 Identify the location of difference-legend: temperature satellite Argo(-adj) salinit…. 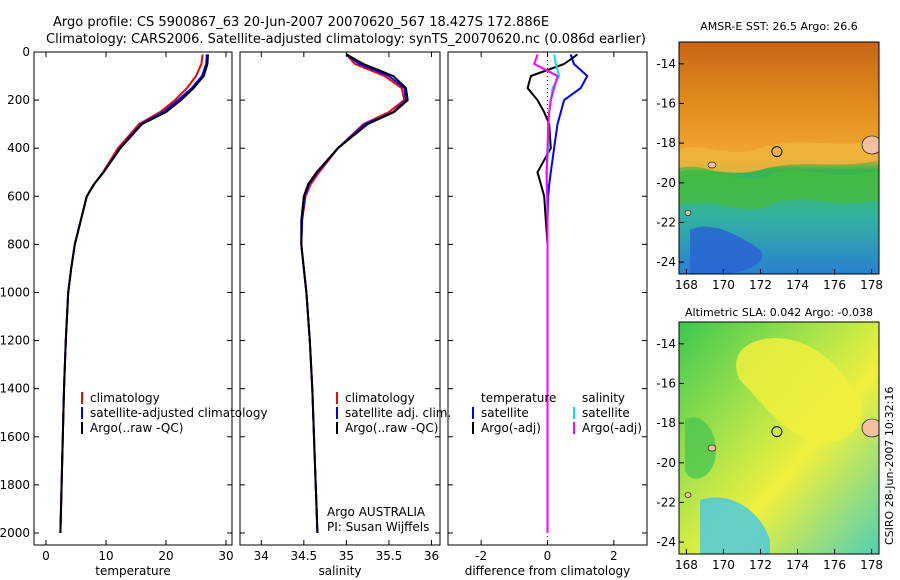
(557, 413).